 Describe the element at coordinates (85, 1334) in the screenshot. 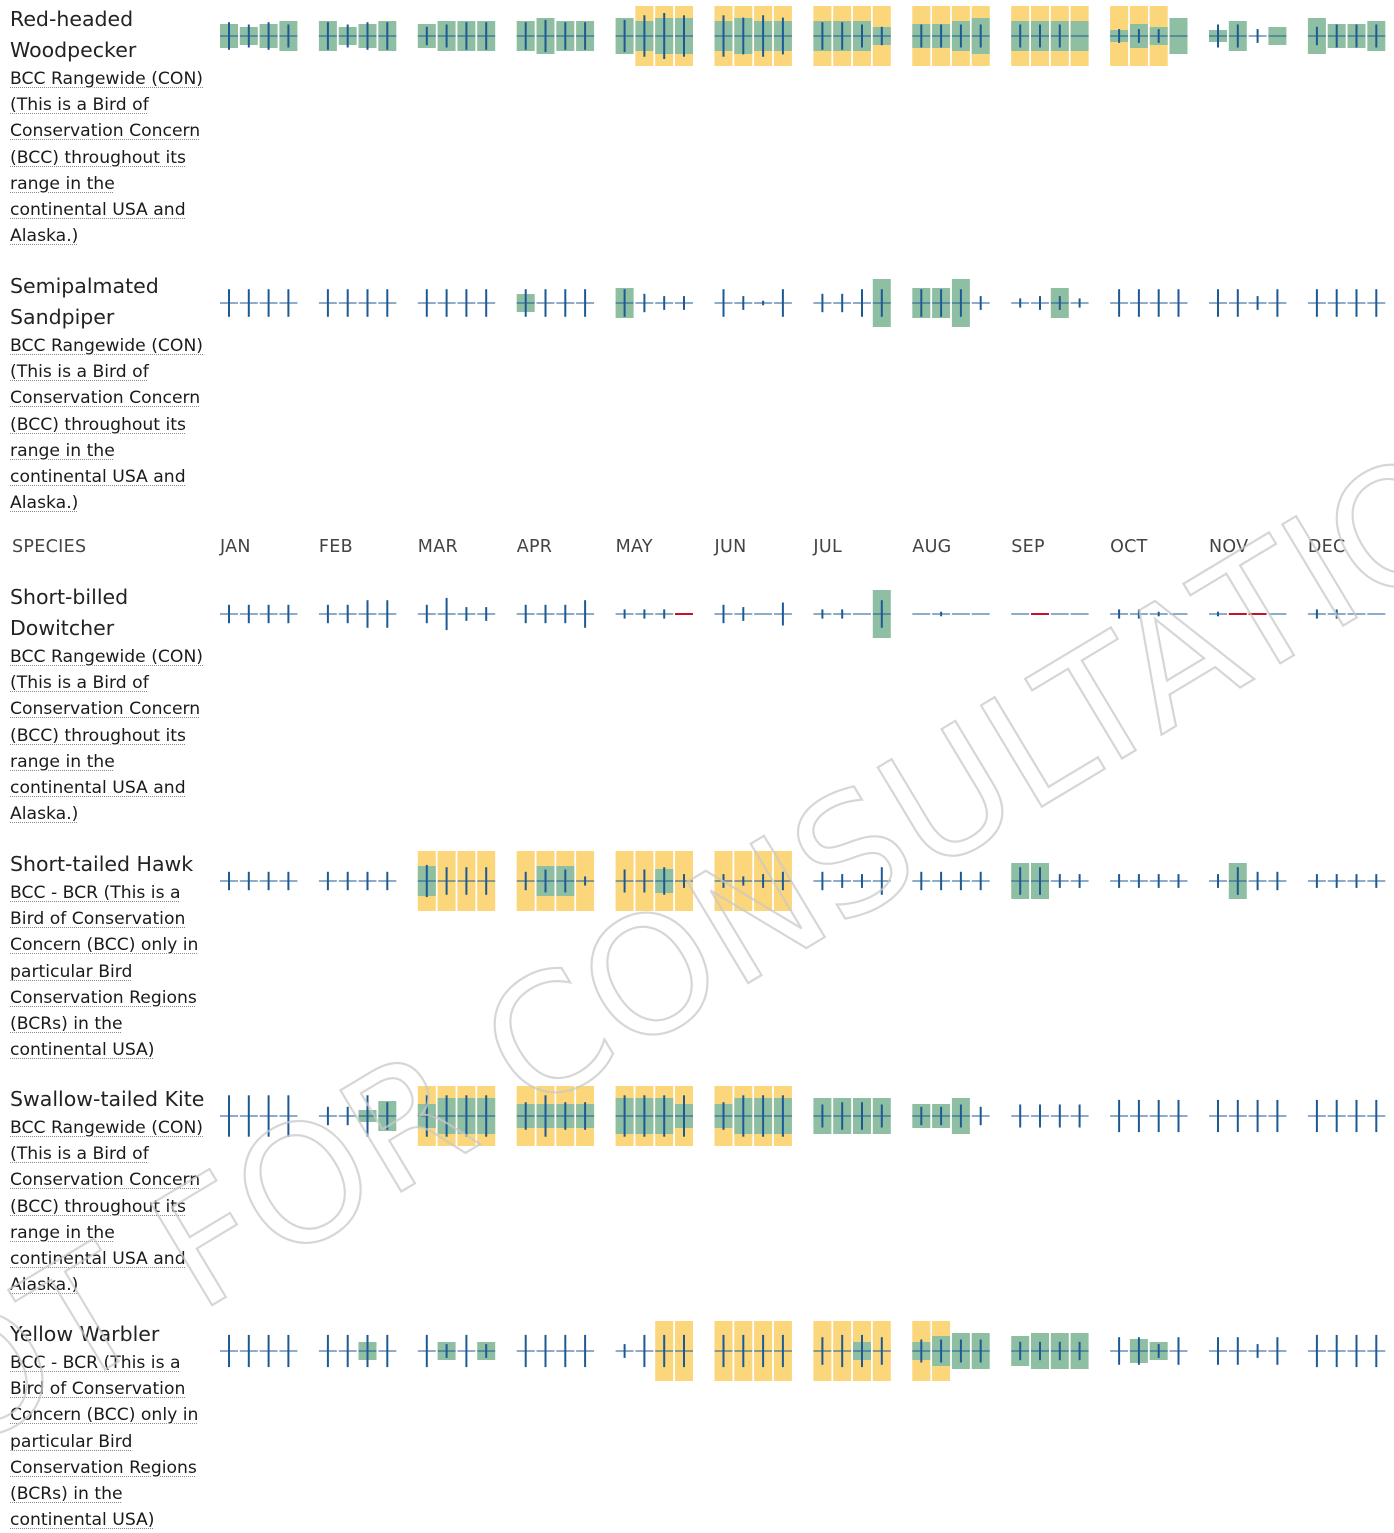

I see `species-name: Yellow Warbler` at that location.